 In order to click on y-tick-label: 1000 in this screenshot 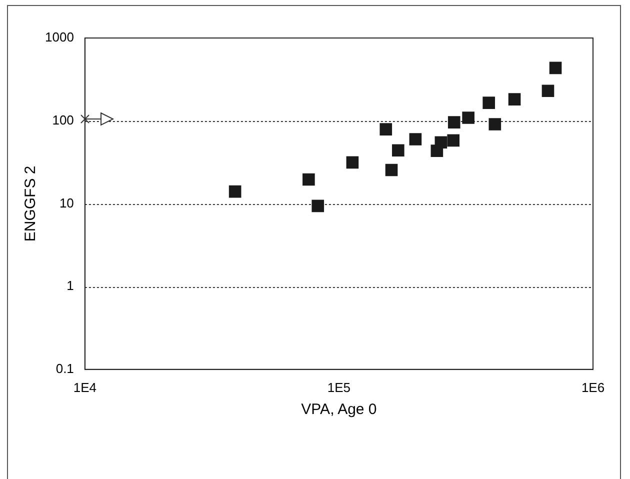, I will do `click(59, 37)`.